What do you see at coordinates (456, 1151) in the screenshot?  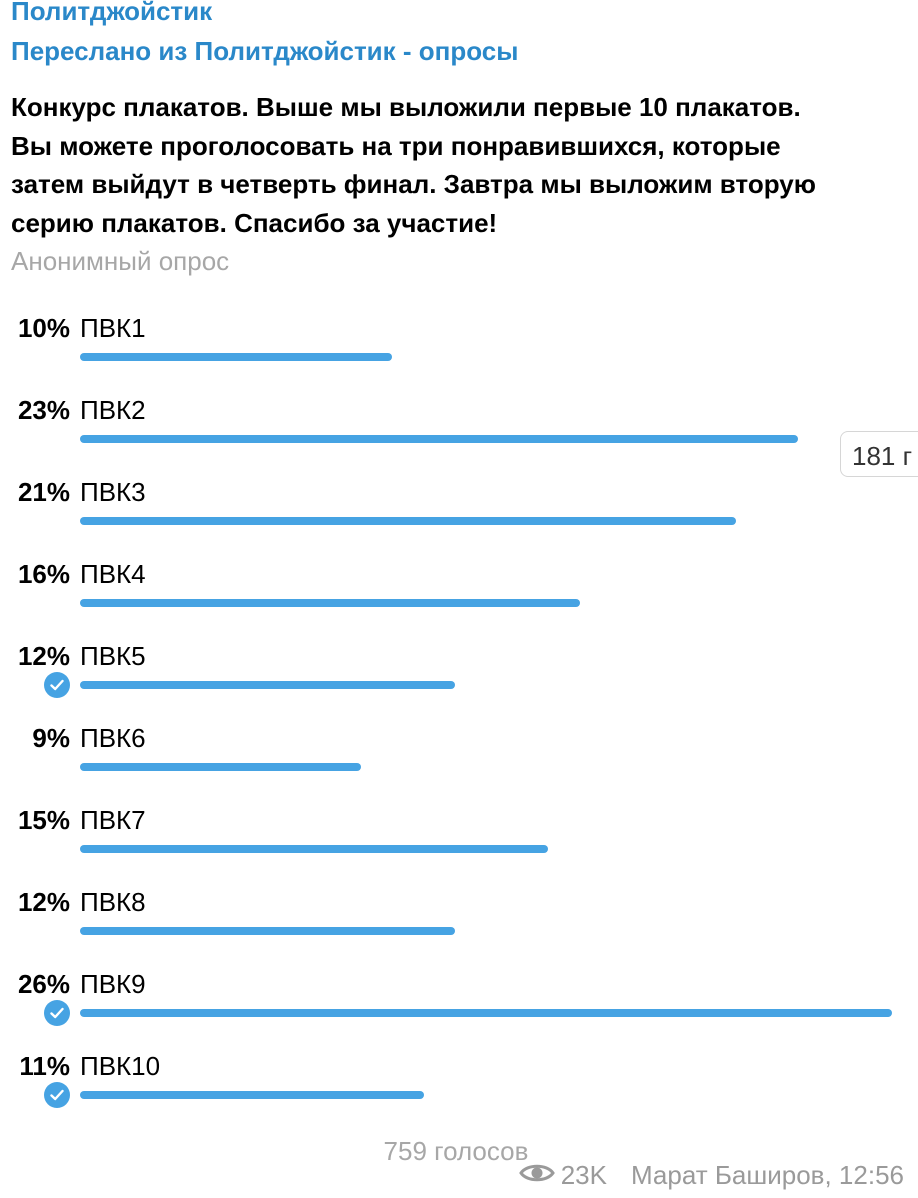 I see `total-votes-button: 759 голосов` at bounding box center [456, 1151].